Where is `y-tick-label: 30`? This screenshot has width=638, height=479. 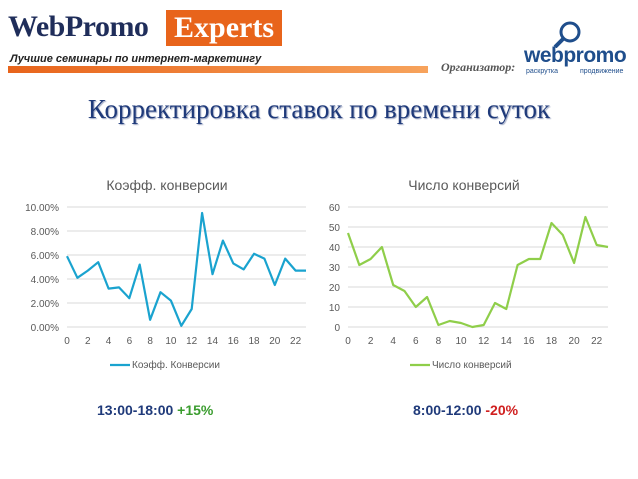
y-tick-label: 30 is located at coordinates (335, 268).